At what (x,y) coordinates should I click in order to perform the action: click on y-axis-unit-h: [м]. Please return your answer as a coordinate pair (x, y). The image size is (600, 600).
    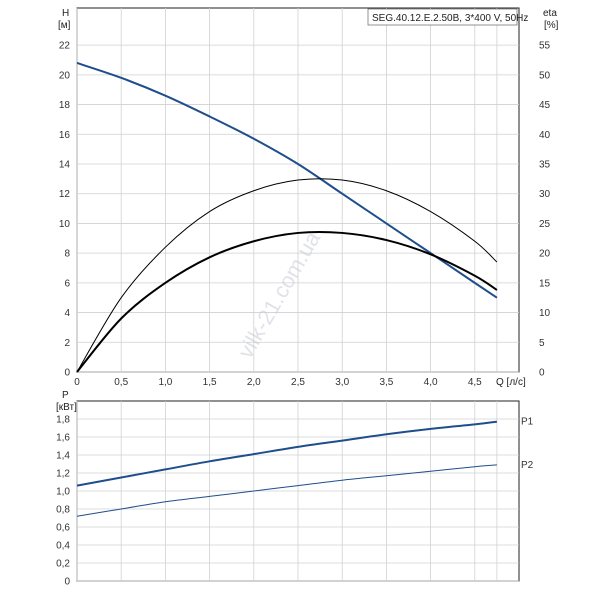
    Looking at the image, I should click on (64, 25).